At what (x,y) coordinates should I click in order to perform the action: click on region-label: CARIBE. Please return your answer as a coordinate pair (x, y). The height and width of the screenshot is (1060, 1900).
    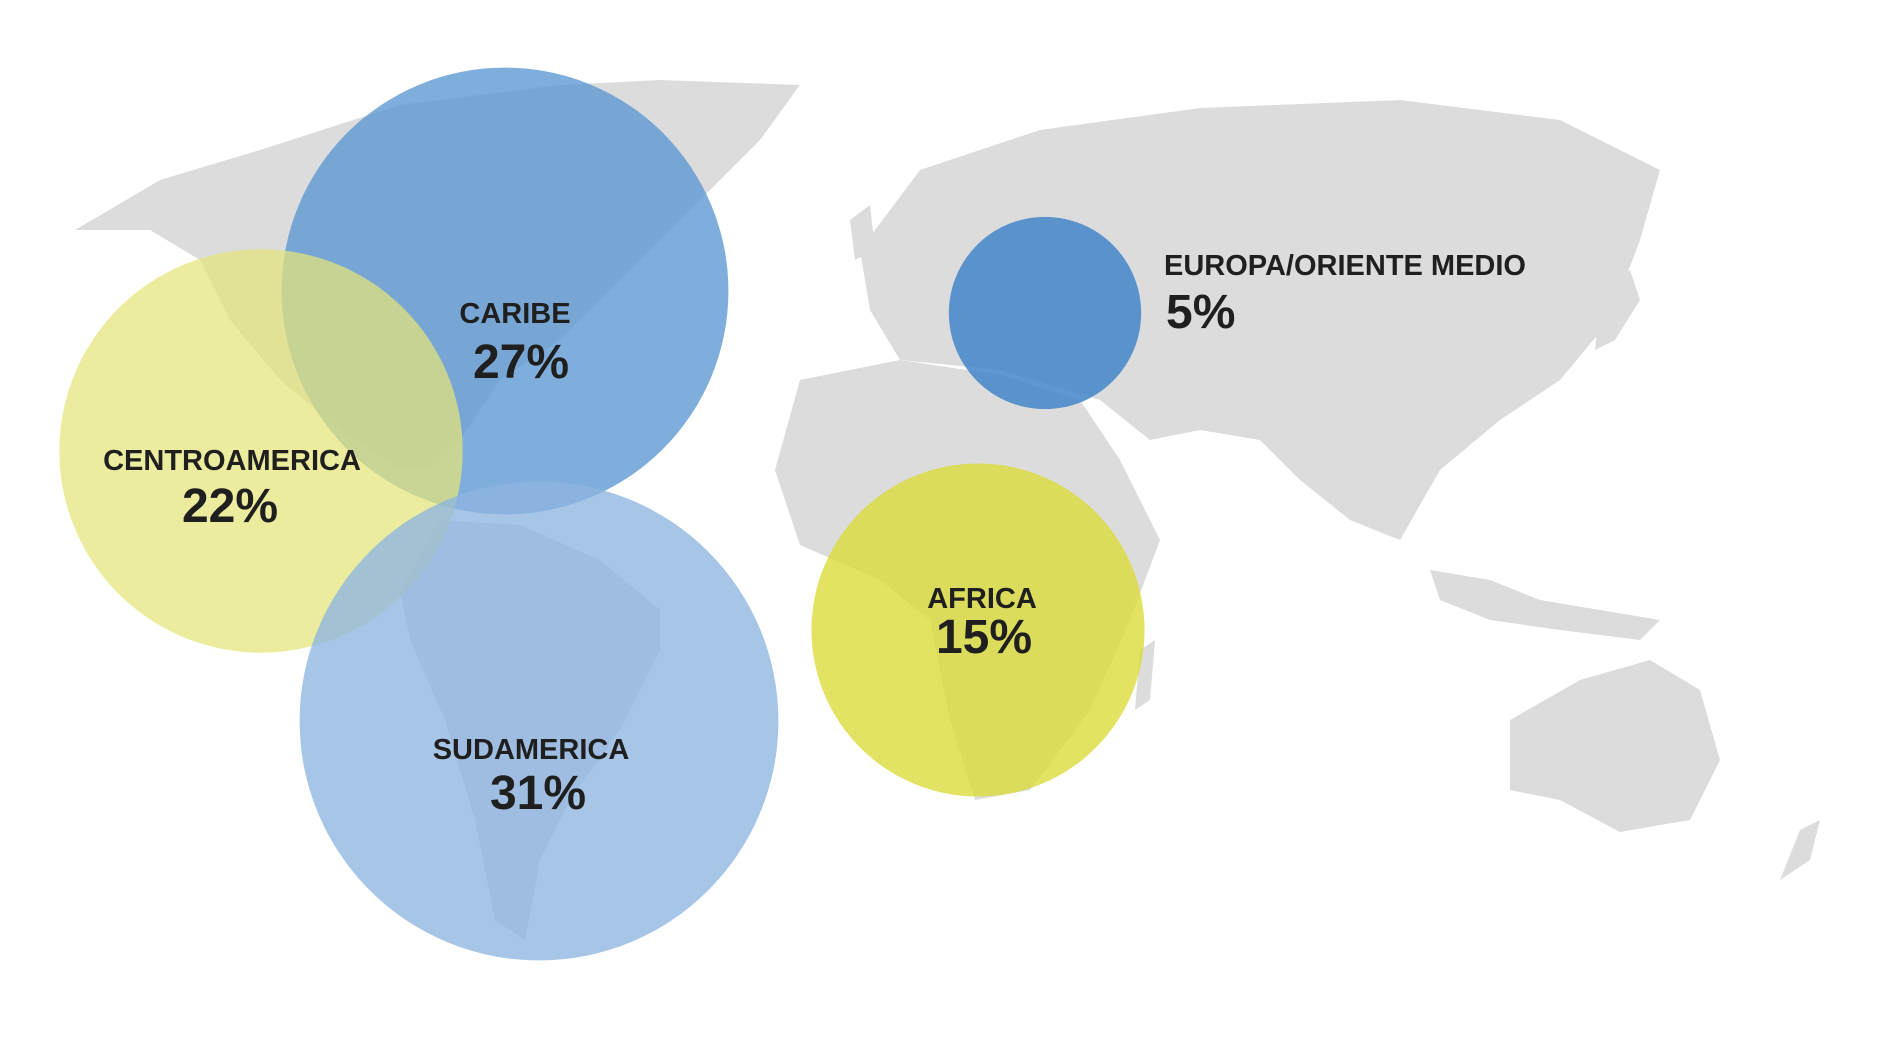
    Looking at the image, I should click on (514, 314).